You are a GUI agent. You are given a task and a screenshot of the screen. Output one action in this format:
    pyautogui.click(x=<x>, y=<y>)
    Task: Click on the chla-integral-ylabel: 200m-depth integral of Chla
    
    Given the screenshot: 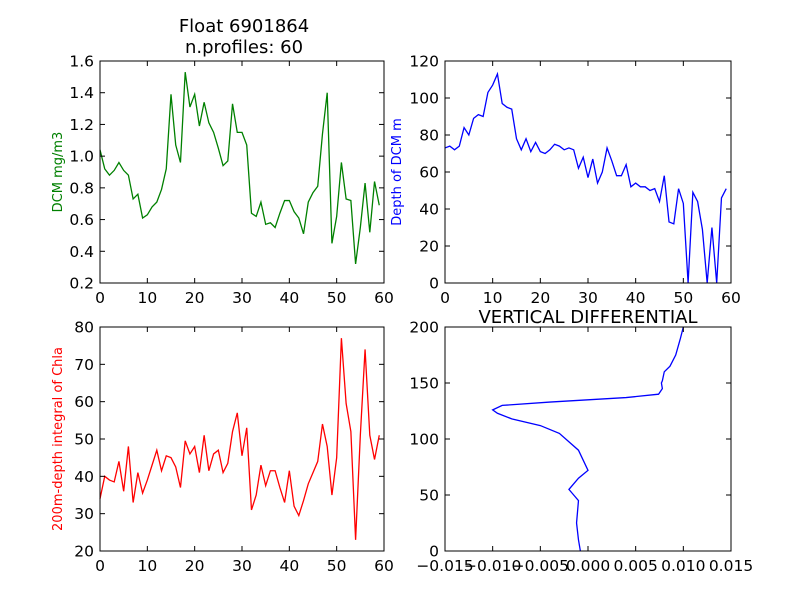 What is the action you would take?
    pyautogui.click(x=58, y=439)
    